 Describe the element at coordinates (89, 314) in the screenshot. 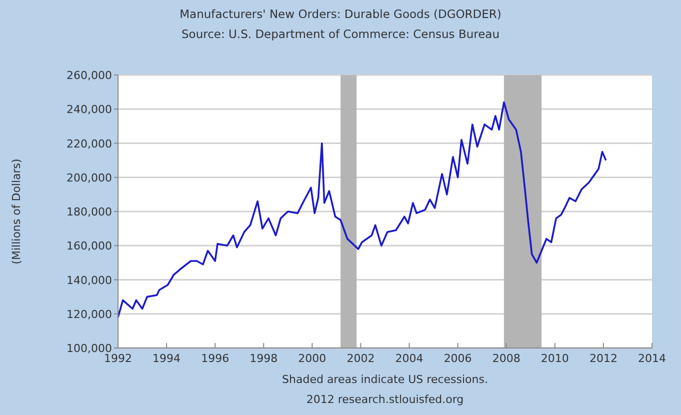

I see `y-tick-label: 120,000` at that location.